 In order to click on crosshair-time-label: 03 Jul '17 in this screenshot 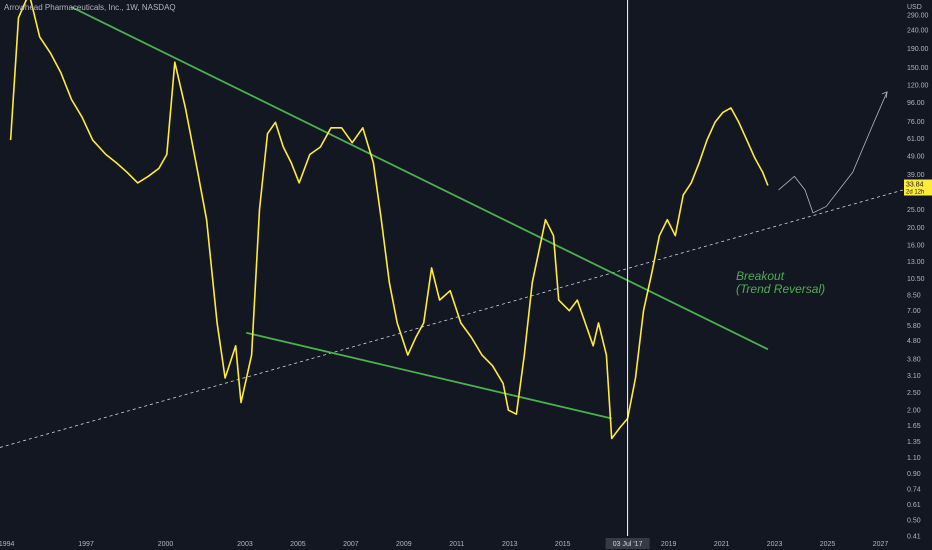, I will do `click(628, 544)`.